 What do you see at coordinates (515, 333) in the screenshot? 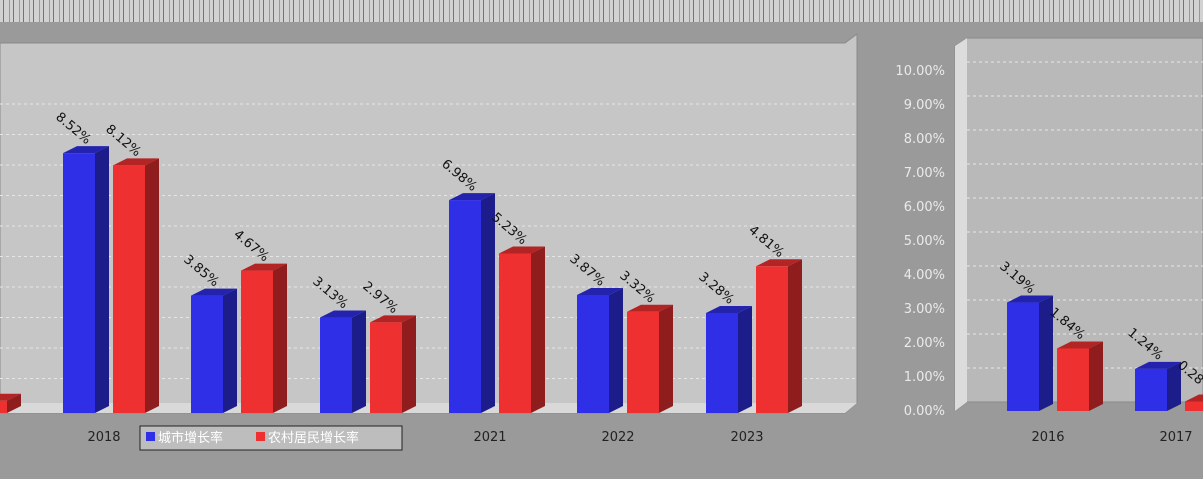
I see `bar-red-2021` at bounding box center [515, 333].